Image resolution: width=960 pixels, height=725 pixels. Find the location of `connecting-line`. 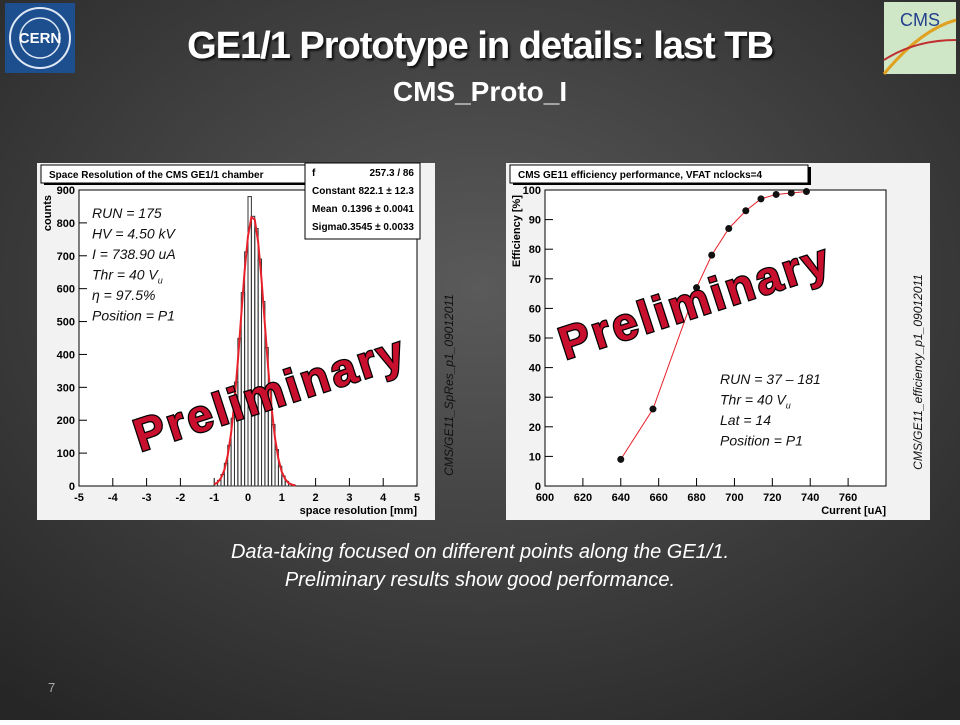

connecting-line is located at coordinates (713, 325).